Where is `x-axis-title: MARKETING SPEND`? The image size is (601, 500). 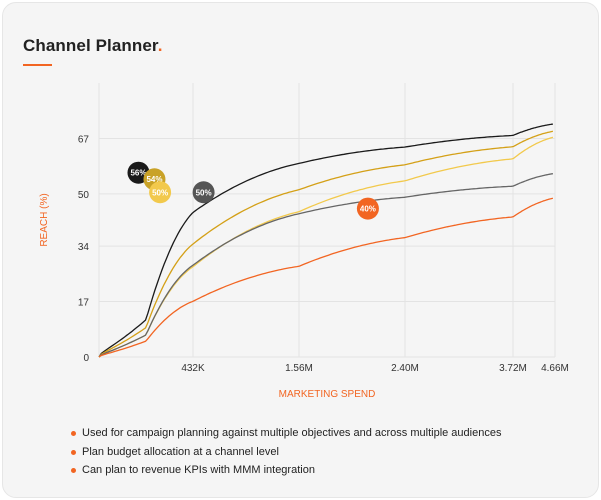 x-axis-title: MARKETING SPEND is located at coordinates (327, 394).